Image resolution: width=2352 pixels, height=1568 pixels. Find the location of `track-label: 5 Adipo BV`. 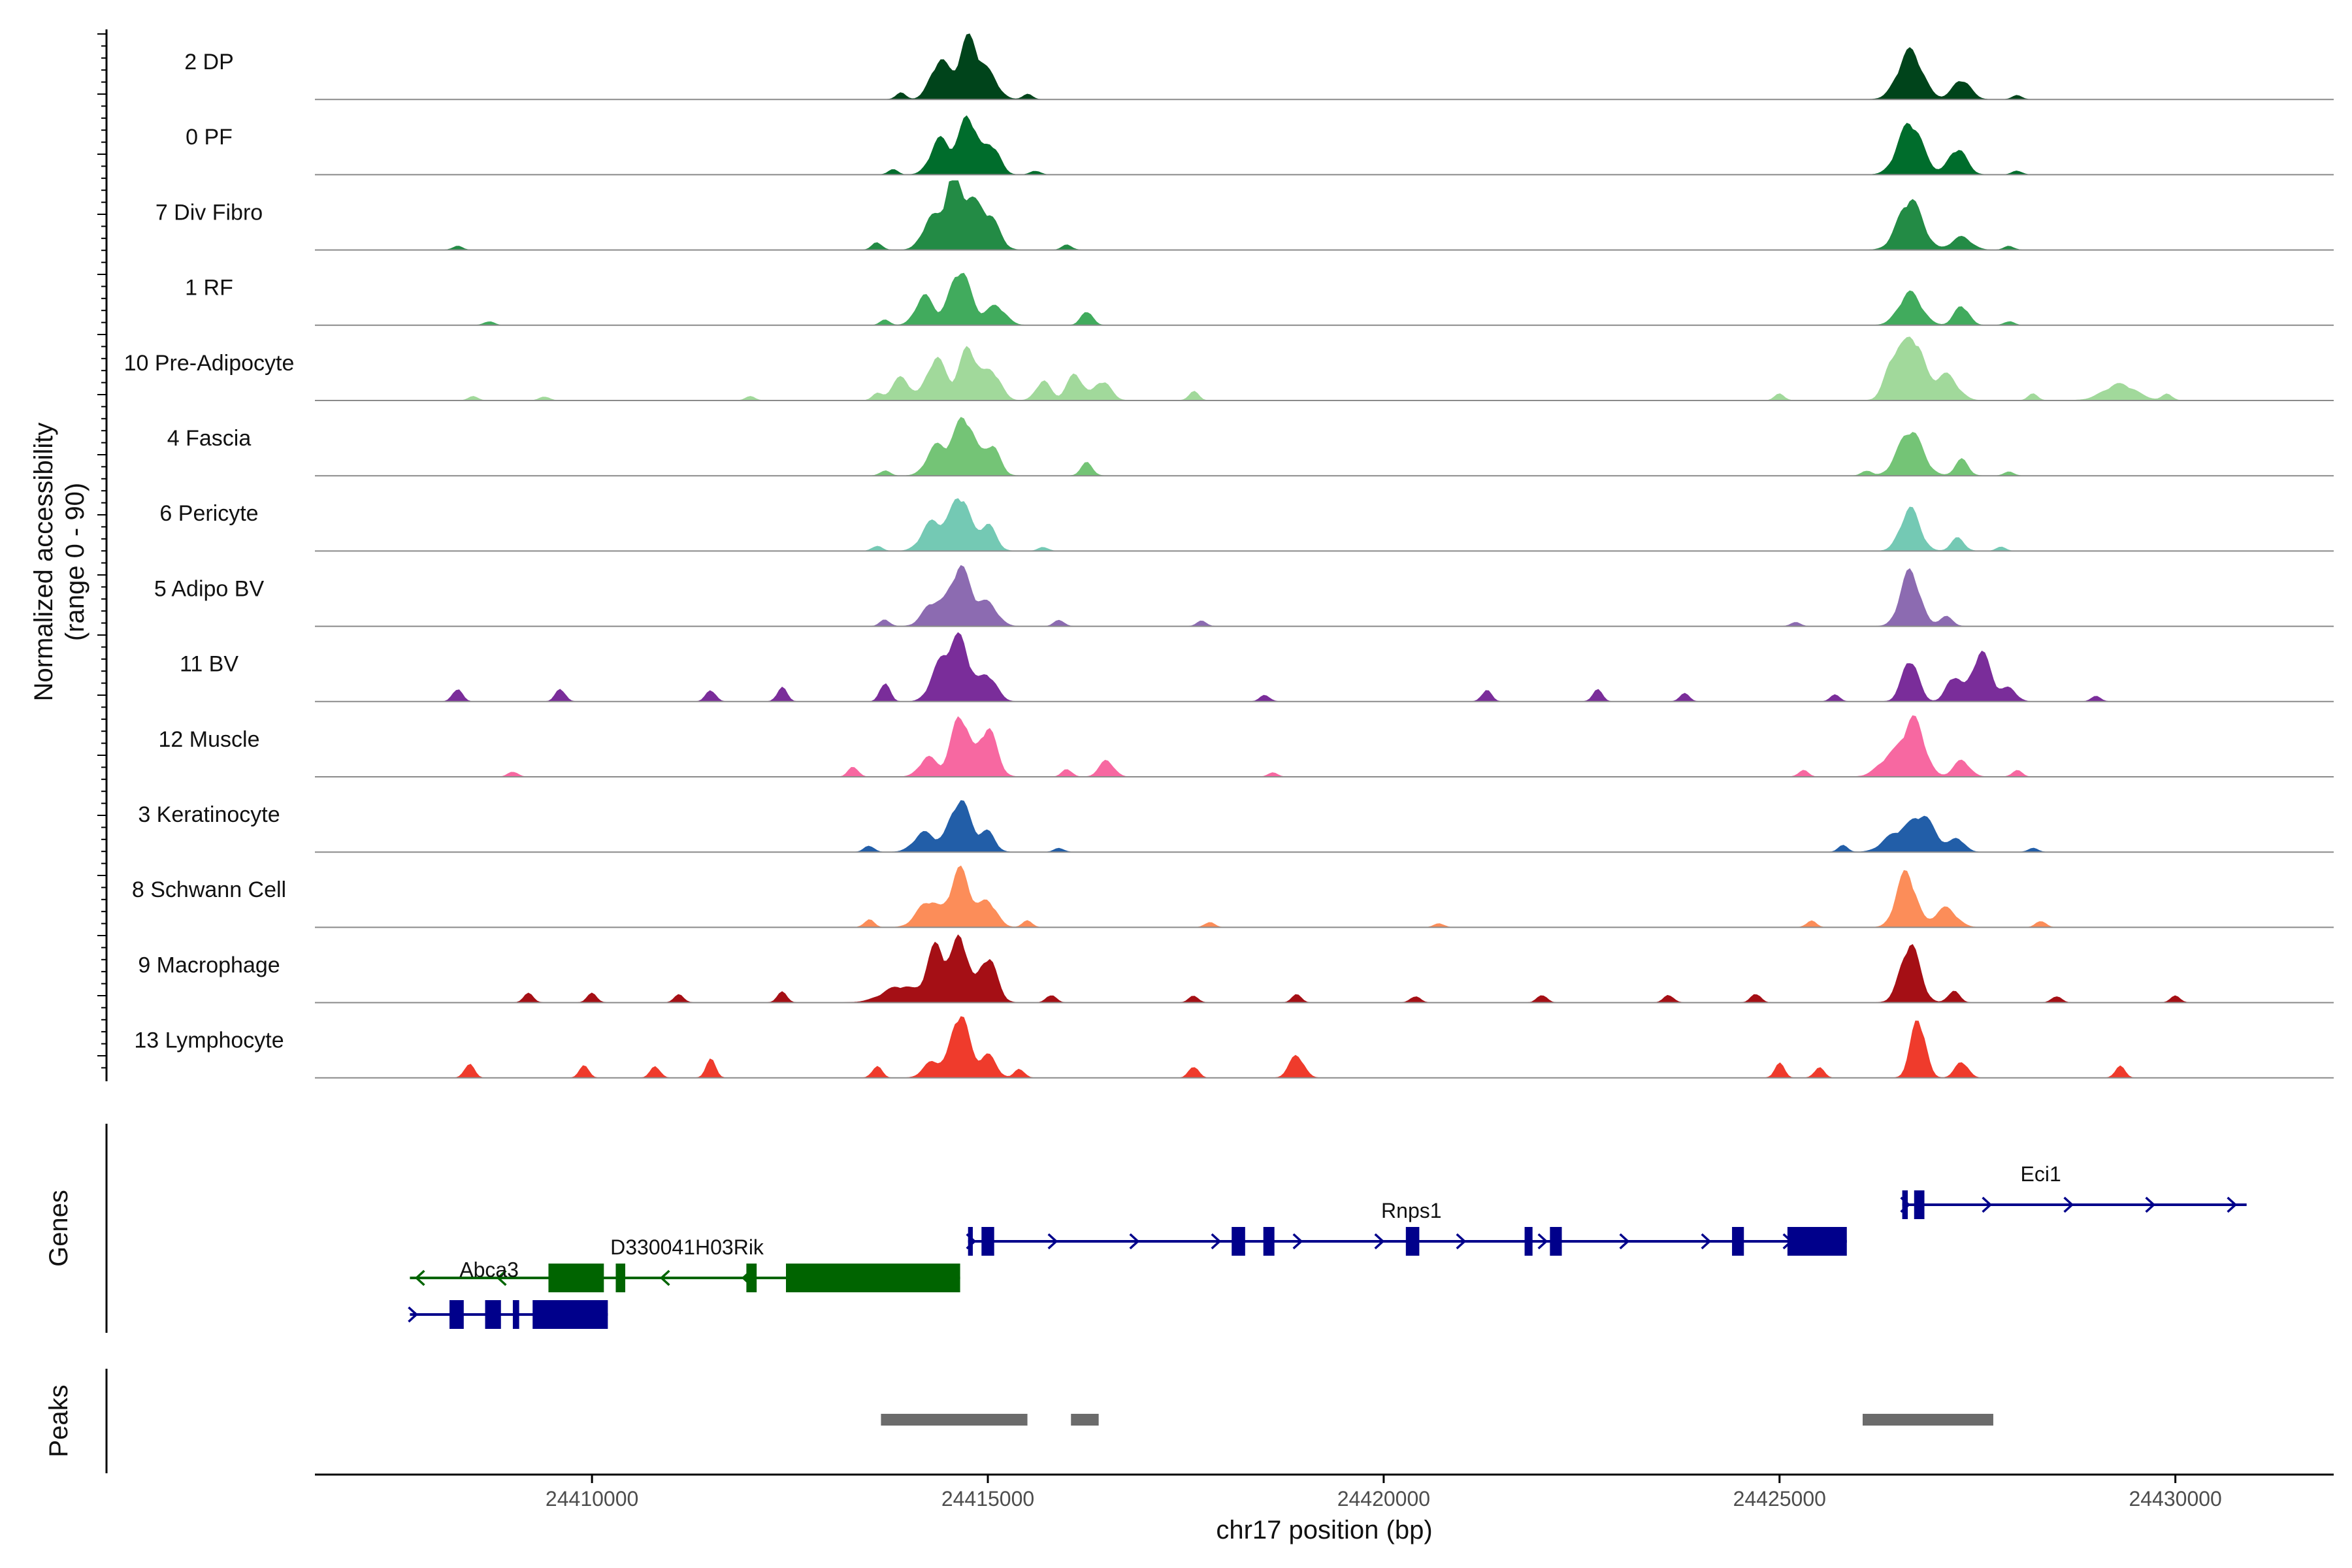

track-label: 5 Adipo BV is located at coordinates (209, 588).